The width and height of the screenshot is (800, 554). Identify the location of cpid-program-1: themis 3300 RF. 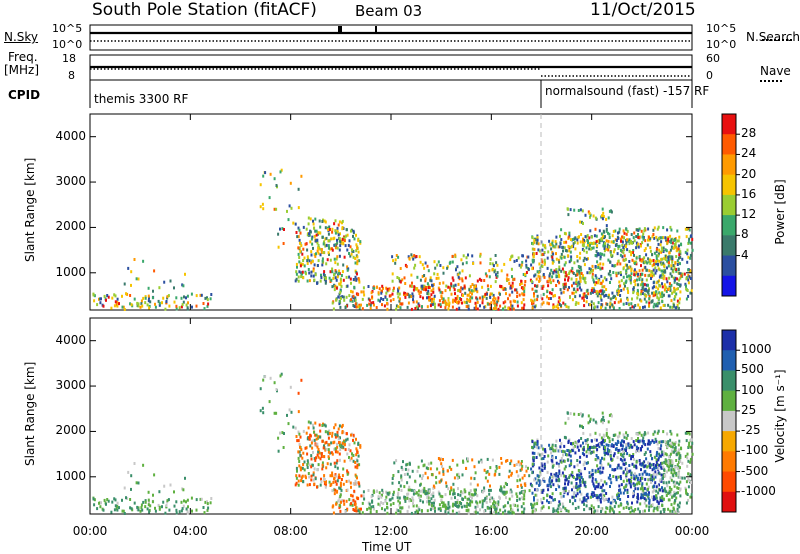
(141, 99).